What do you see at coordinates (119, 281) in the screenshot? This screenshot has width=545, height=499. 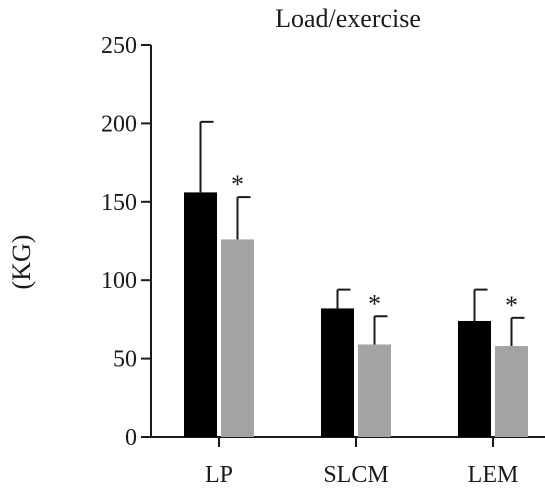 I see `y-tick-label: 100` at bounding box center [119, 281].